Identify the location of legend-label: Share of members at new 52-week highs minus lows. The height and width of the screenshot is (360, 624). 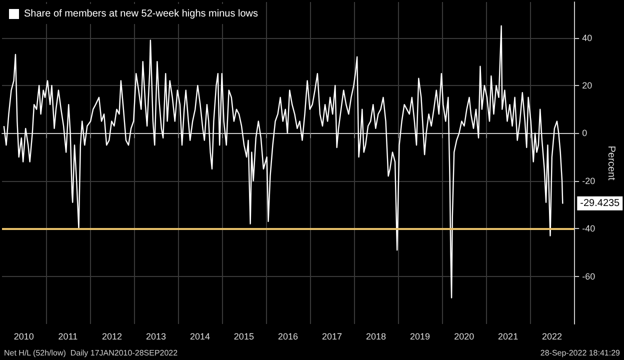
(141, 14).